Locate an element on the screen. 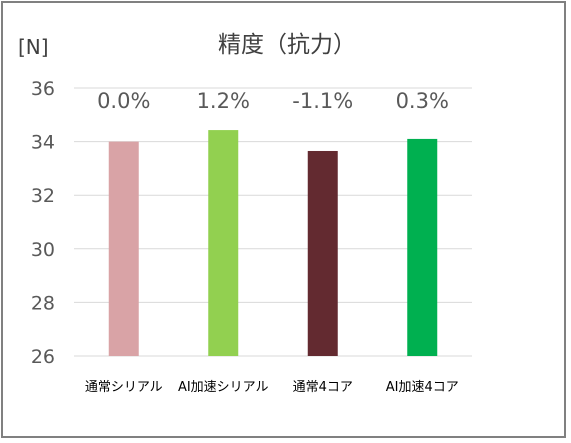  data-label: -1.1% is located at coordinates (322, 101).